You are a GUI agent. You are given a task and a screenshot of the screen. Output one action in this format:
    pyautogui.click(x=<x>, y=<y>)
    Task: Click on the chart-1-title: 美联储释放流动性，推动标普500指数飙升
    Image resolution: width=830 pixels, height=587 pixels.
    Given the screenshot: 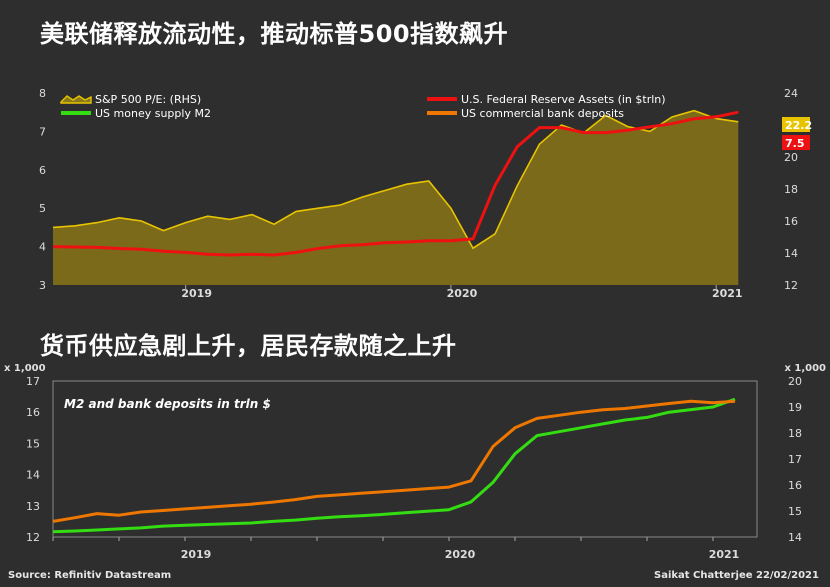 What is the action you would take?
    pyautogui.click(x=274, y=34)
    